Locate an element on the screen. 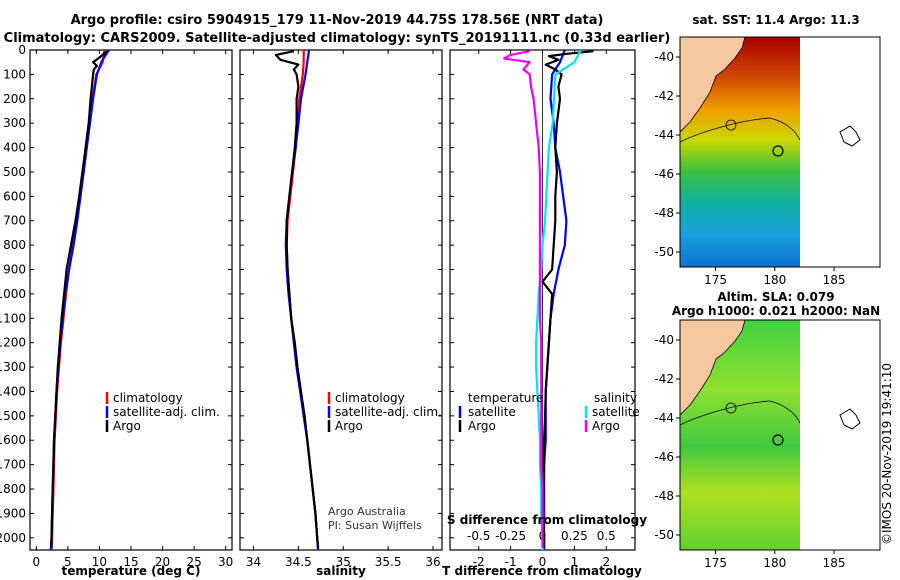 This screenshot has height=580, width=900. y-tick-label: 1500 is located at coordinates (13, 416).